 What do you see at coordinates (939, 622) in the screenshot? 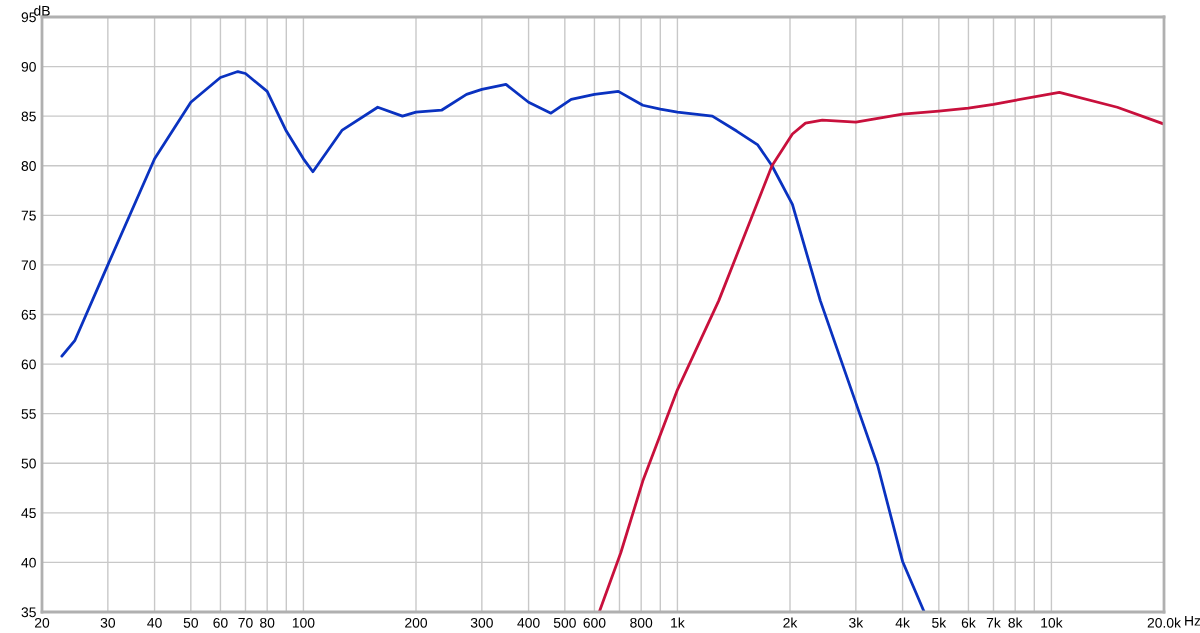
I see `x-tick-label: 5k` at bounding box center [939, 622].